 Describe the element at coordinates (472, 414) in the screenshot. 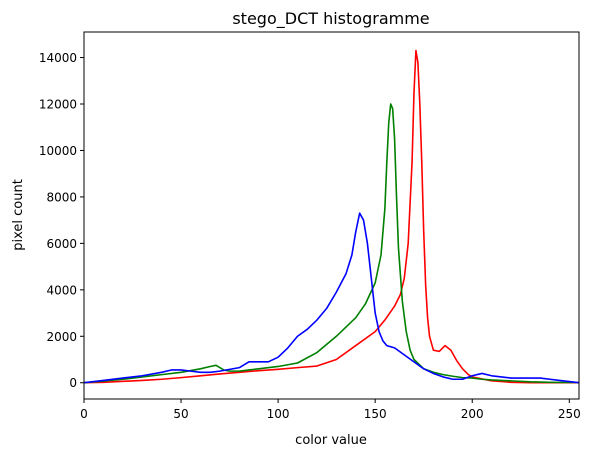

I see `x-tick-label: 200` at that location.